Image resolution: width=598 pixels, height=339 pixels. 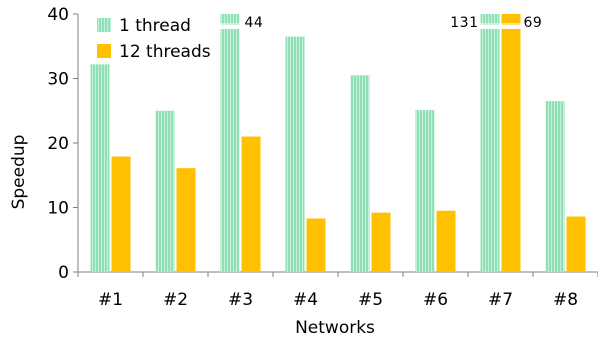 I want to click on y-tick-label: 10, so click(x=58, y=209).